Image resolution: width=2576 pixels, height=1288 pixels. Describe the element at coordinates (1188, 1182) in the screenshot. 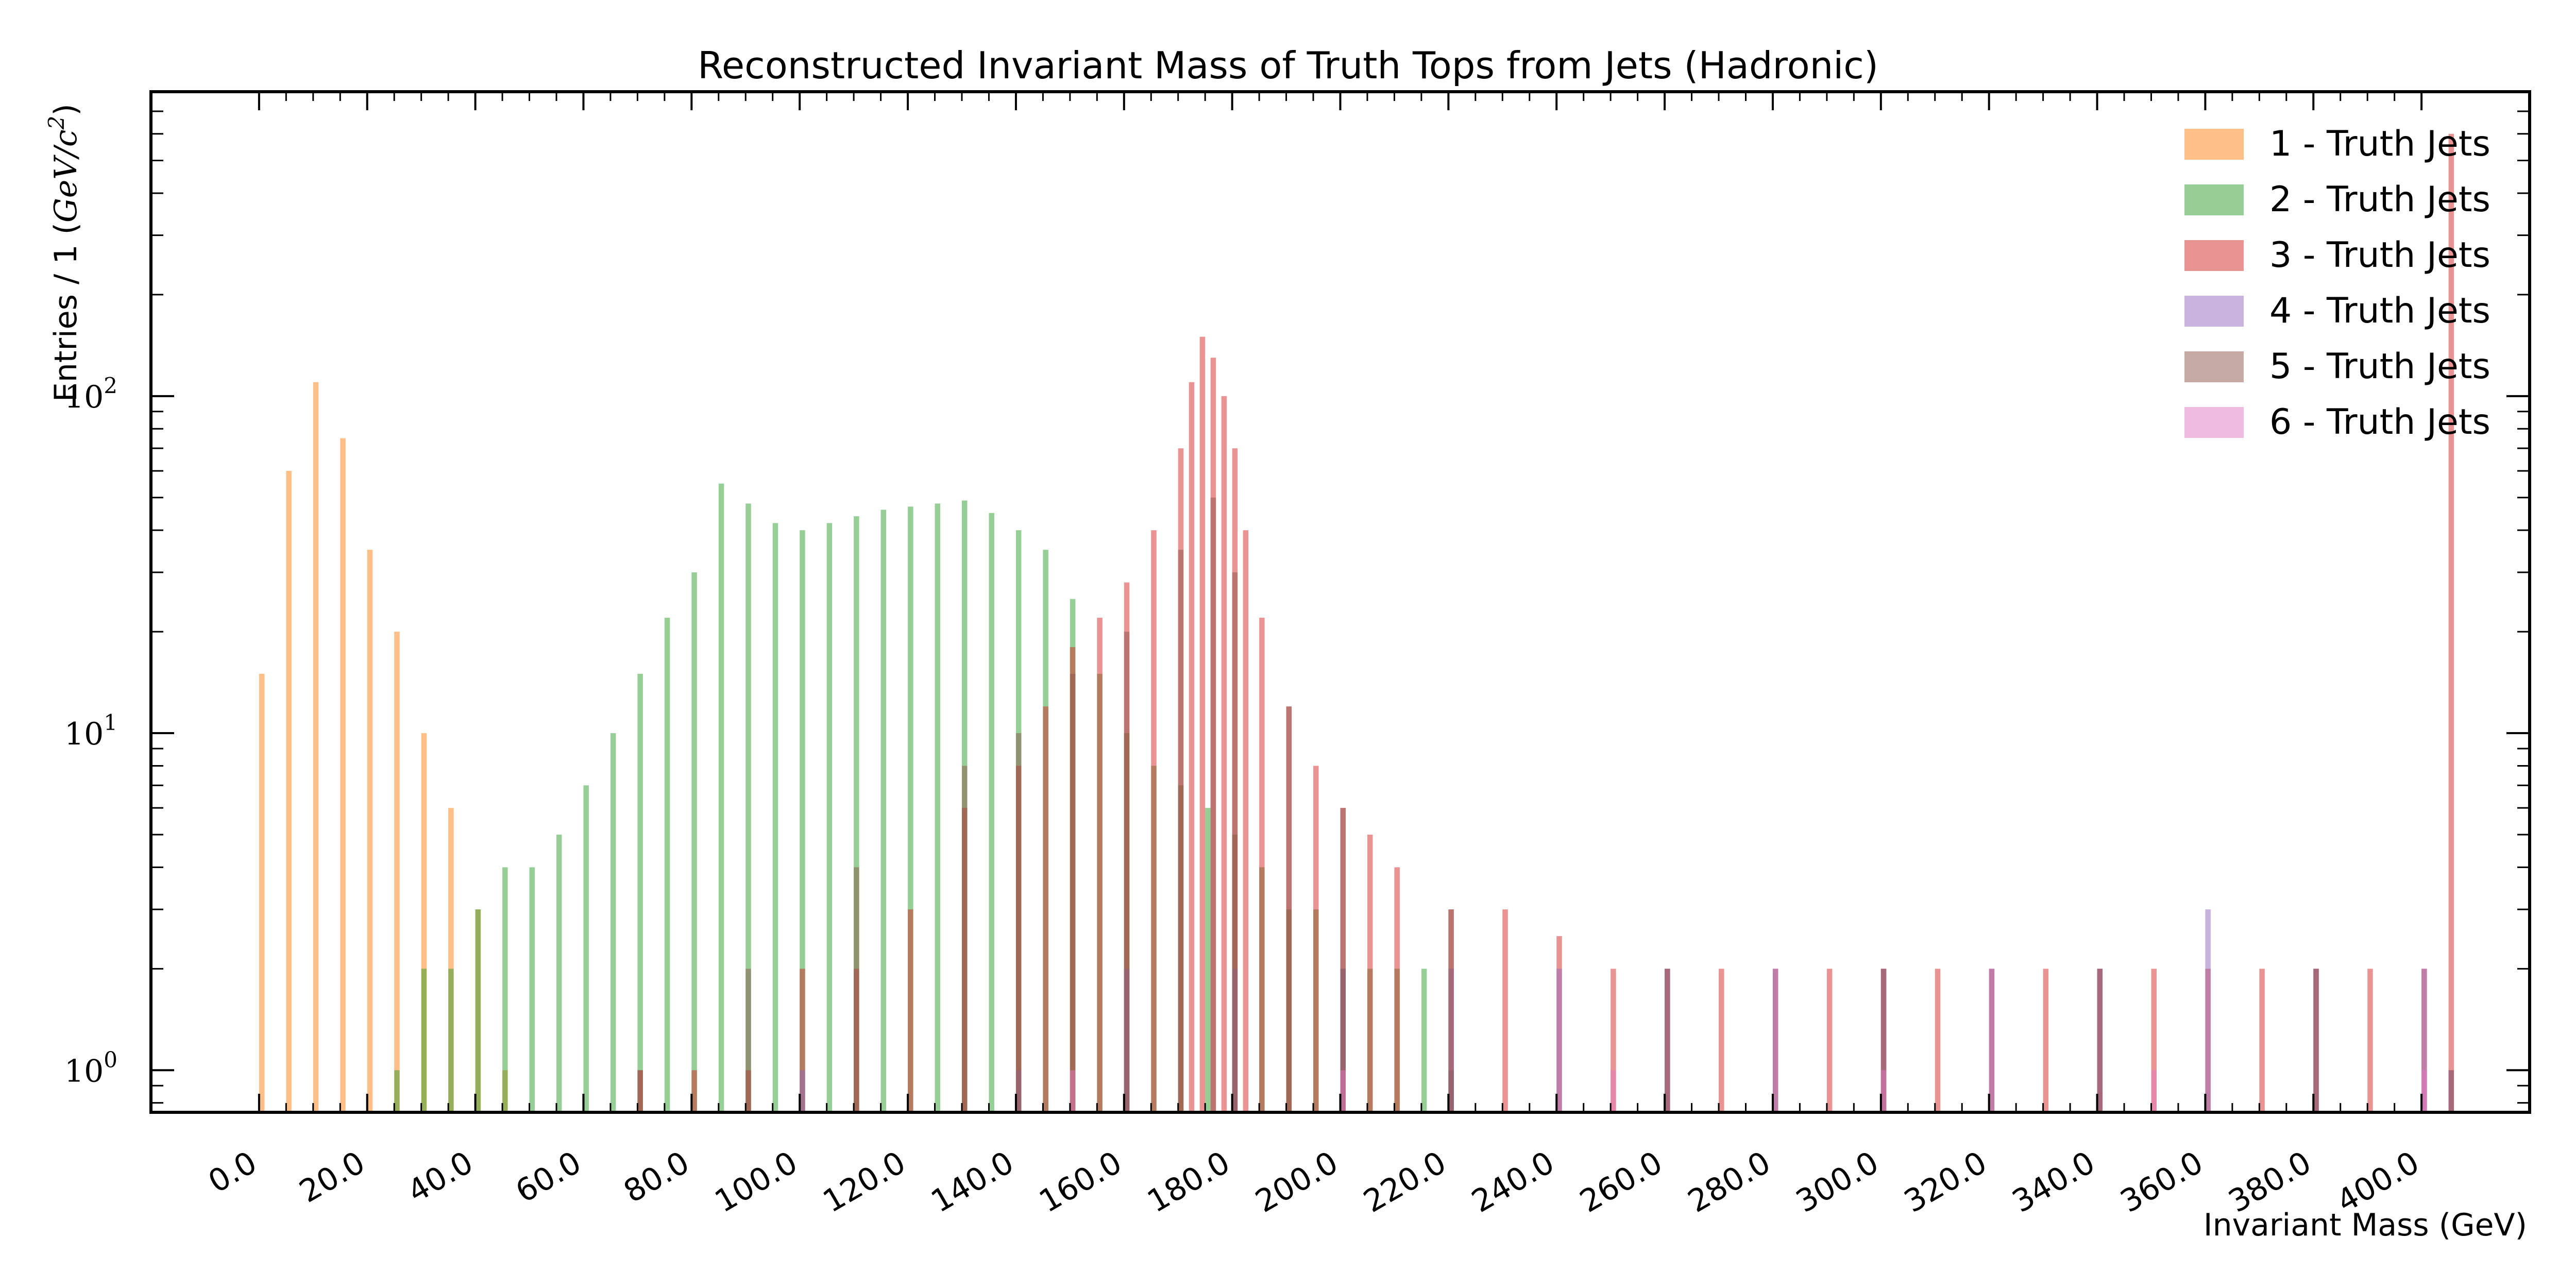

I see `x-tick-label: 180.0` at that location.